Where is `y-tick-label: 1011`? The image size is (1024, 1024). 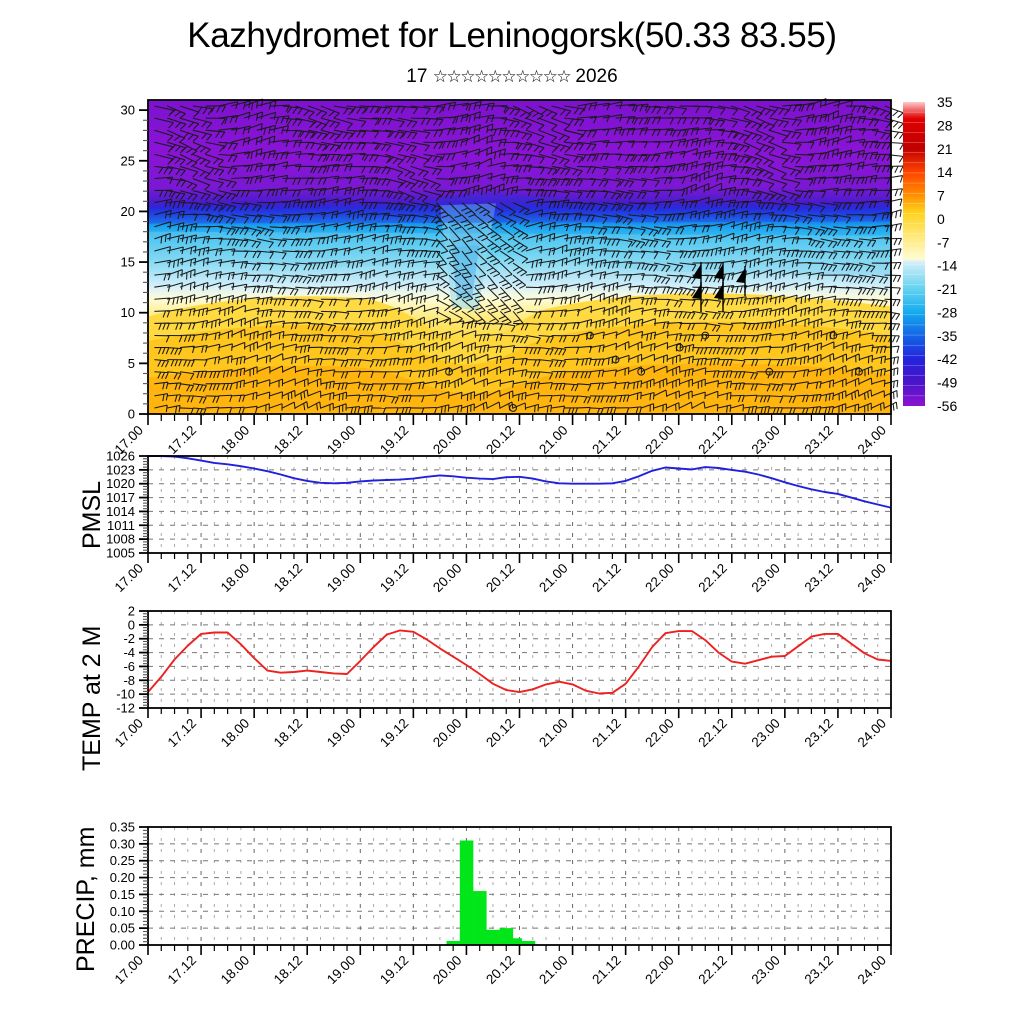
y-tick-label: 1011 is located at coordinates (121, 525).